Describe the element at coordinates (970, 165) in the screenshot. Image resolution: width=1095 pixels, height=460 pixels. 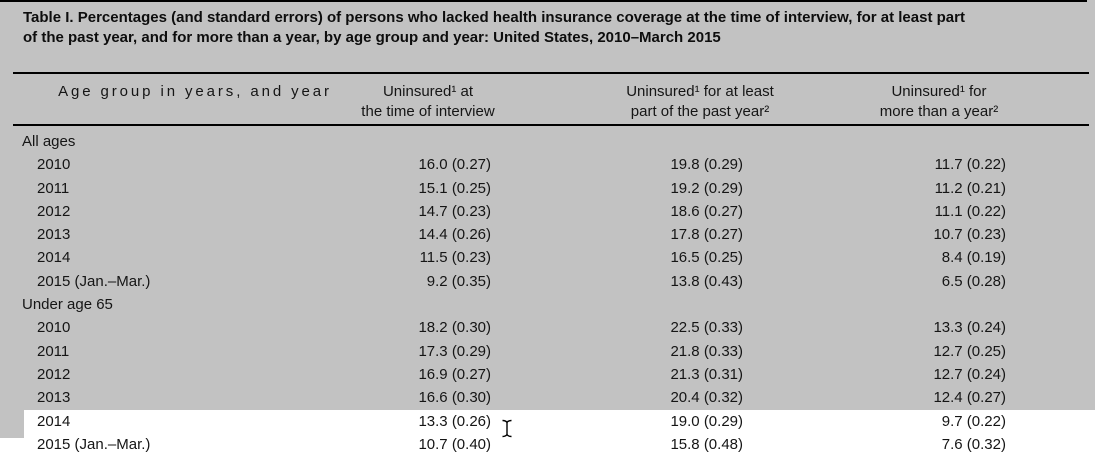
I see `value-cell-more-than-year: 11.7 (0.22)` at that location.